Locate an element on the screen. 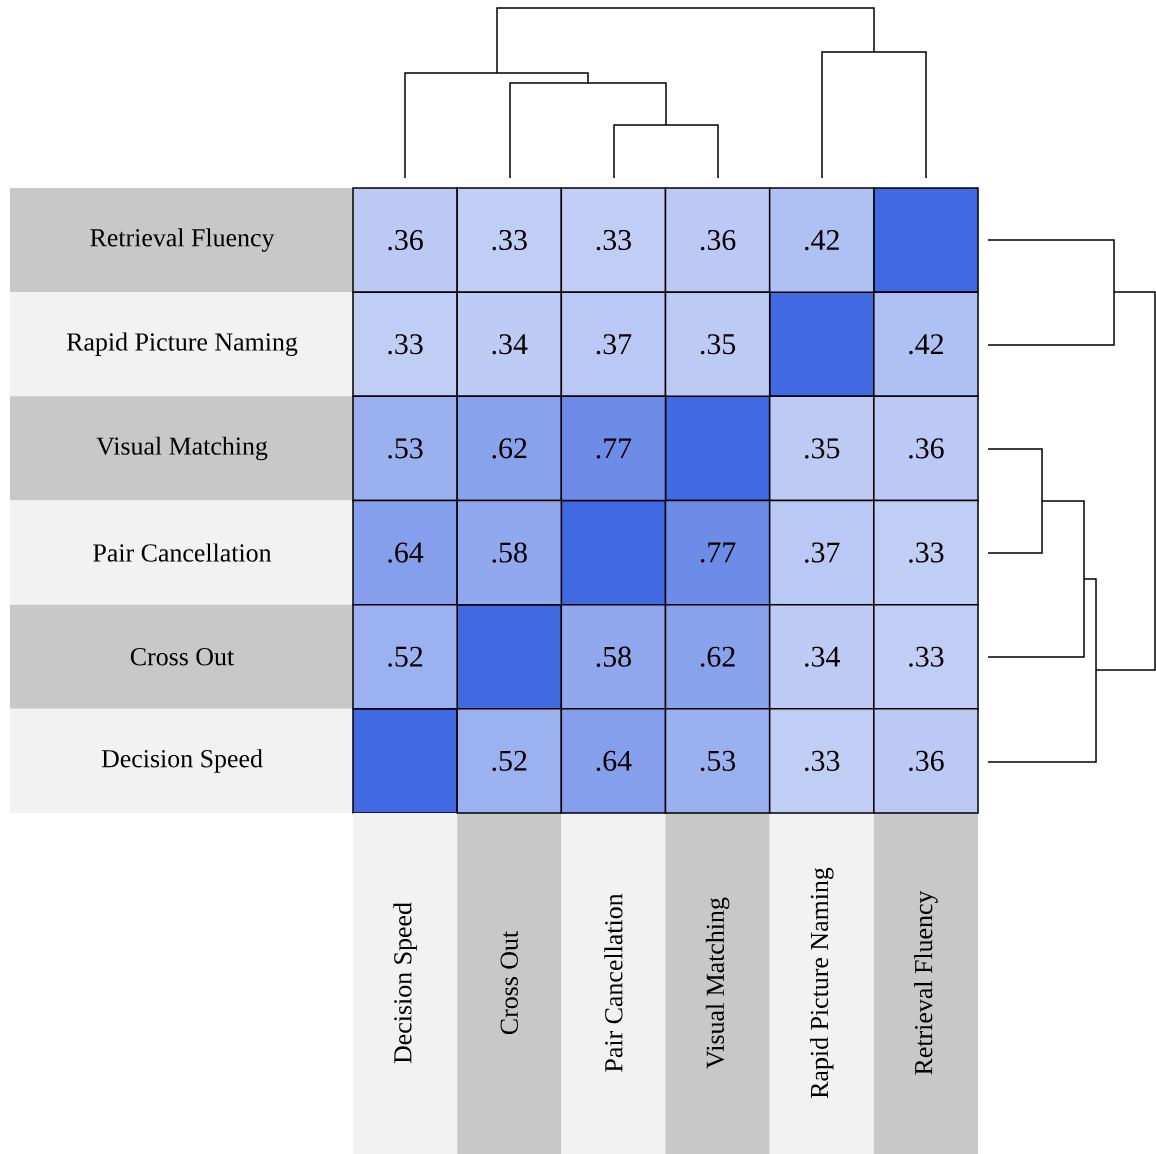  y-tick-label: Decision Speed is located at coordinates (182, 761).